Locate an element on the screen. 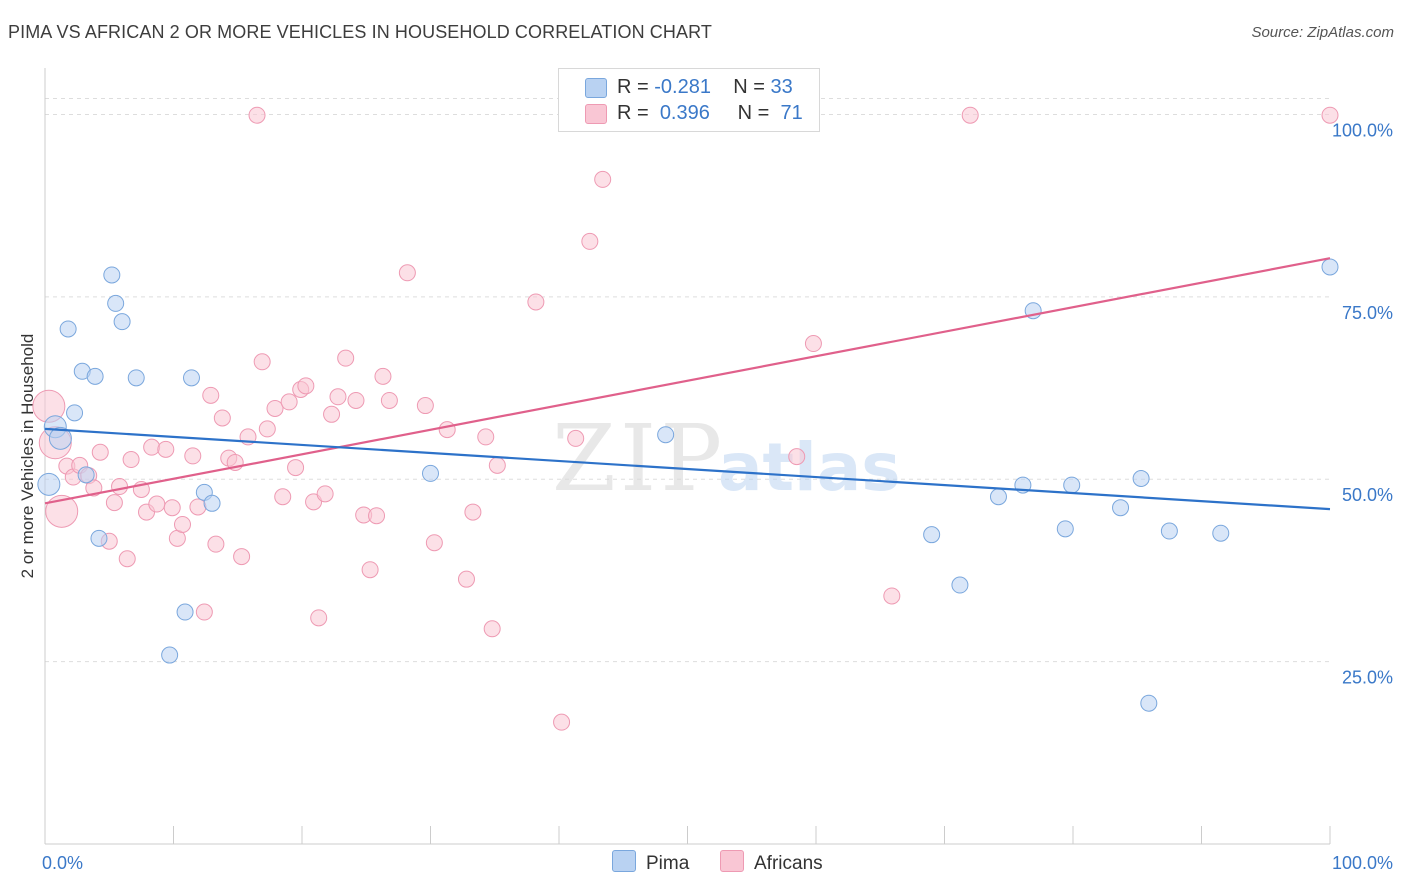 Image resolution: width=1406 pixels, height=892 pixels. zipatlas-watermark: ZIP atlas is located at coordinates (726, 458).